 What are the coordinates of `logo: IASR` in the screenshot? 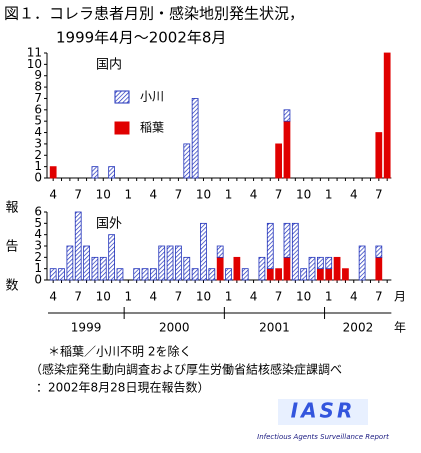 It's located at (323, 411).